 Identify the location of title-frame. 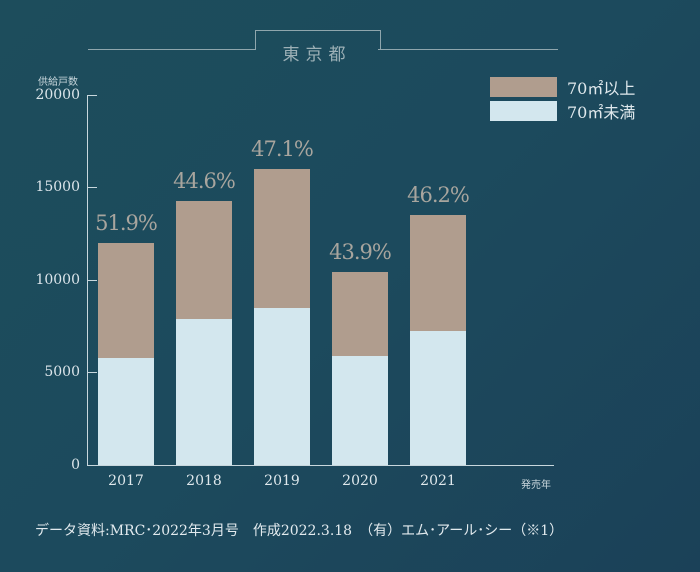
(323, 40).